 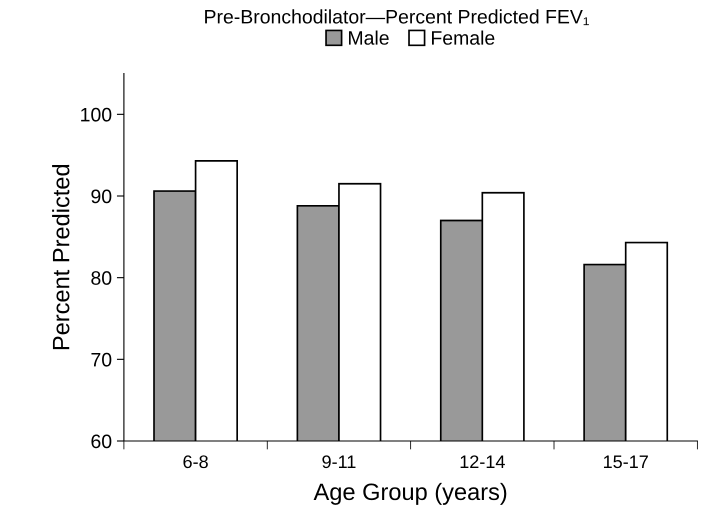 What do you see at coordinates (397, 17) in the screenshot?
I see `chart-title: Pre-Bronchodilator—Percent Predicted FEV₁` at bounding box center [397, 17].